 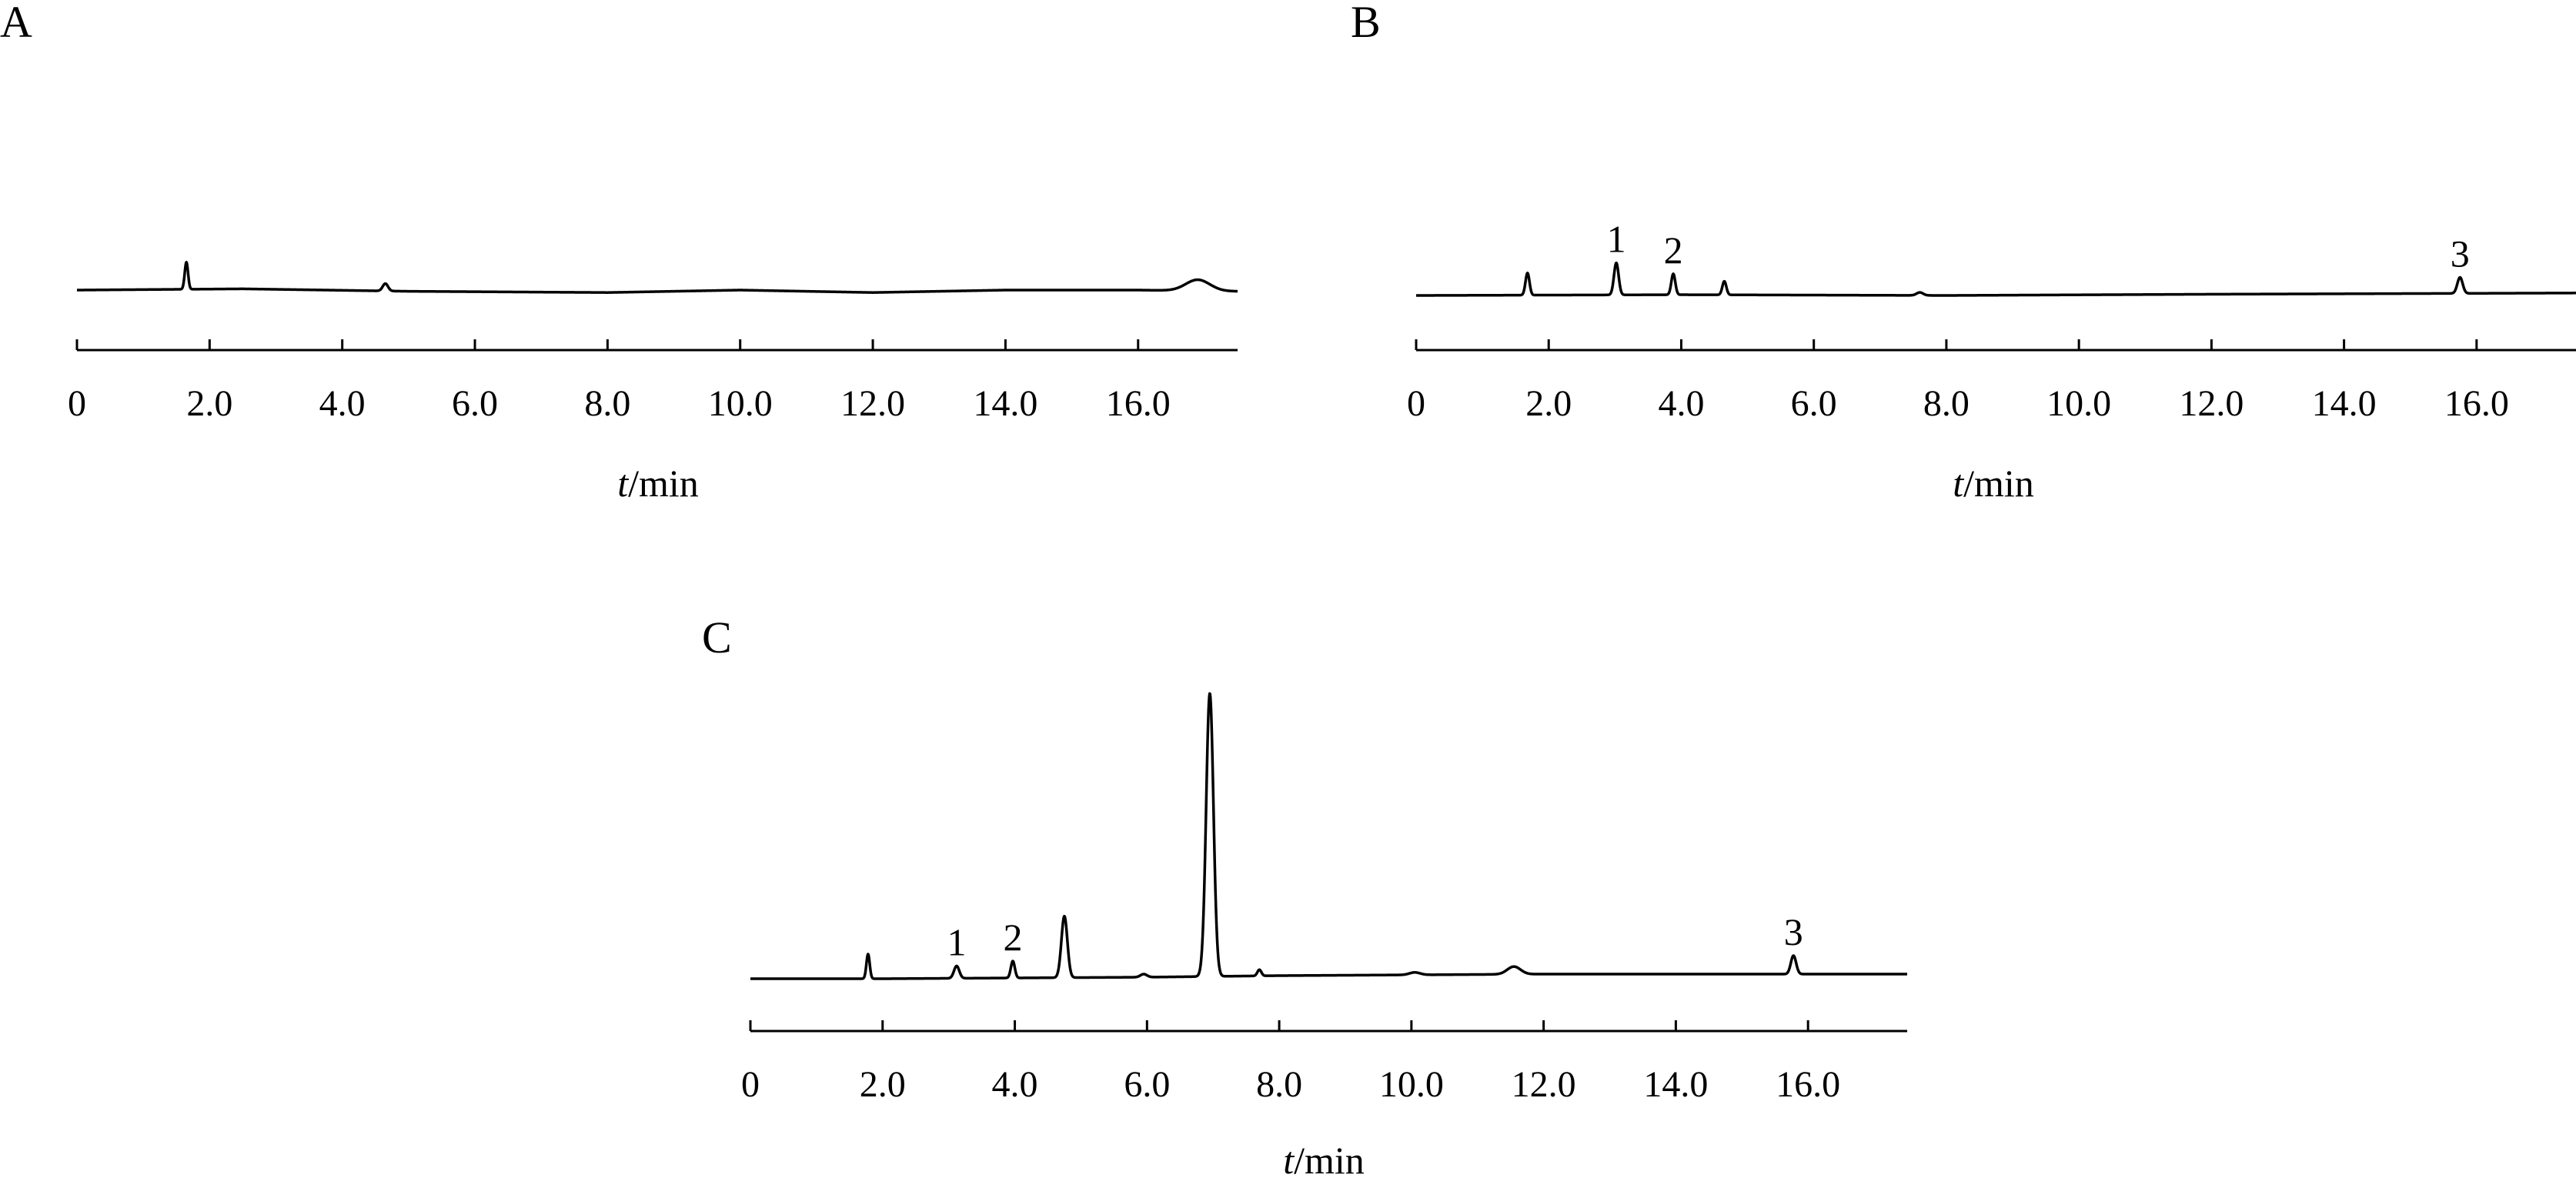 I want to click on panel-label: C, so click(x=717, y=637).